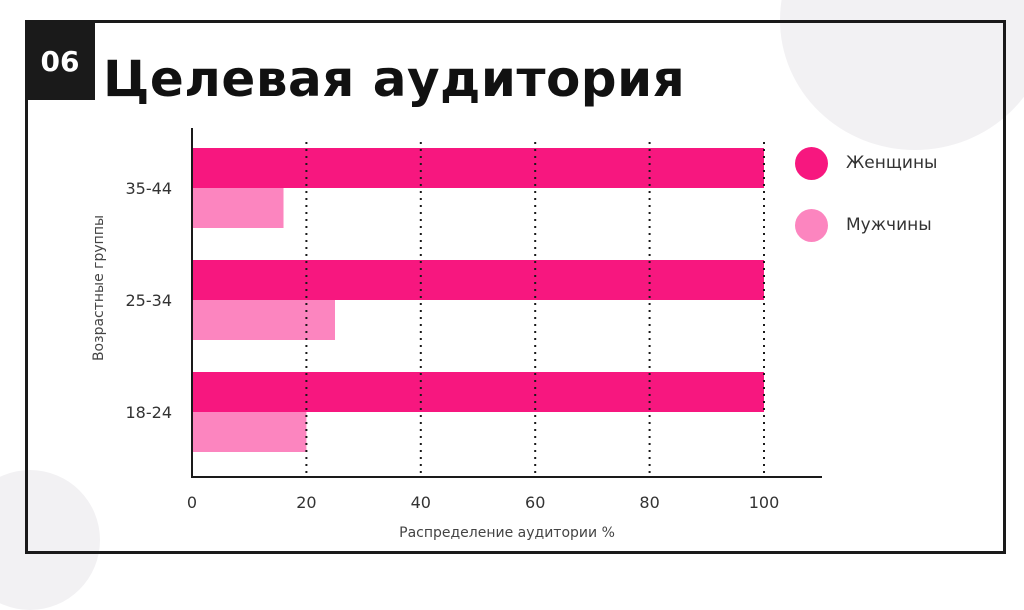 This screenshot has height=610, width=1024. I want to click on legend-item-women: Женщины, so click(866, 163).